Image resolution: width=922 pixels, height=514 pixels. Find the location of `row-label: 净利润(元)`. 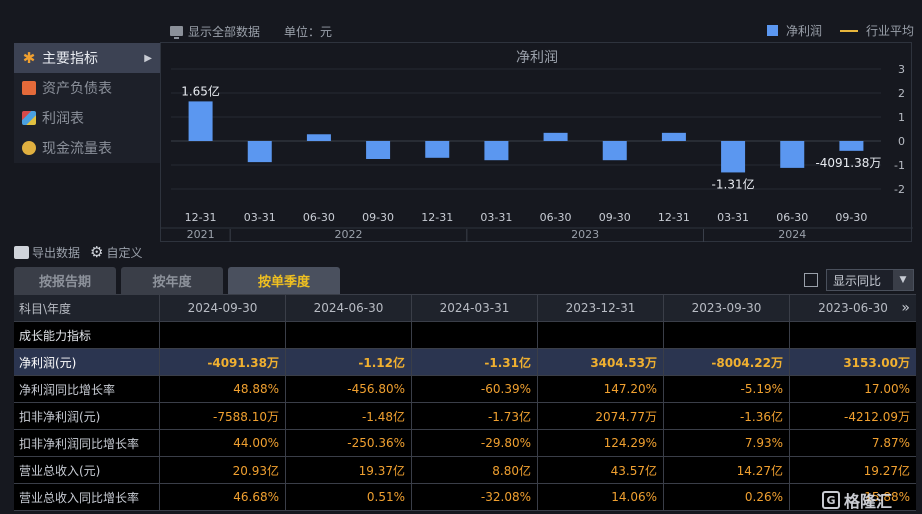

row-label: 净利润(元) is located at coordinates (87, 362).